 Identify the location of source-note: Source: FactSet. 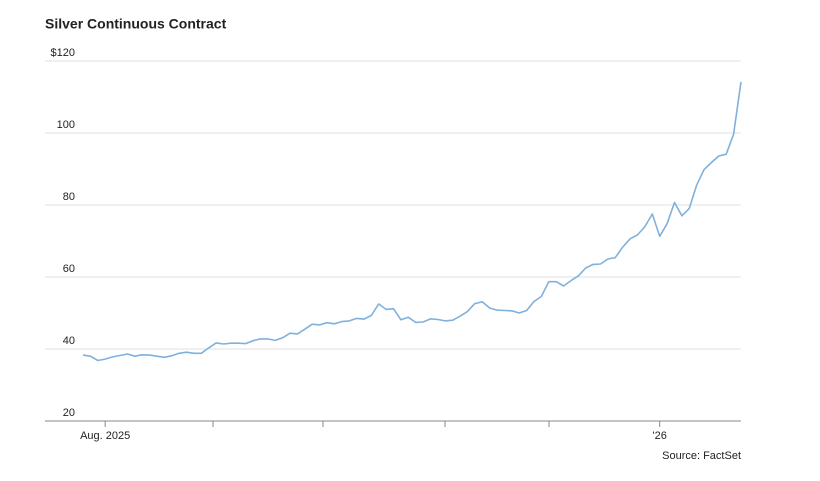
(701, 456).